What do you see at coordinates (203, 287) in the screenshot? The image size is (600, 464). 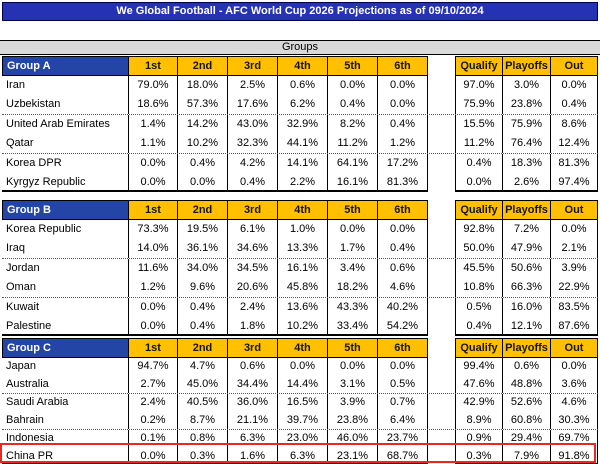 I see `position-probability-cell: 9.6%` at bounding box center [203, 287].